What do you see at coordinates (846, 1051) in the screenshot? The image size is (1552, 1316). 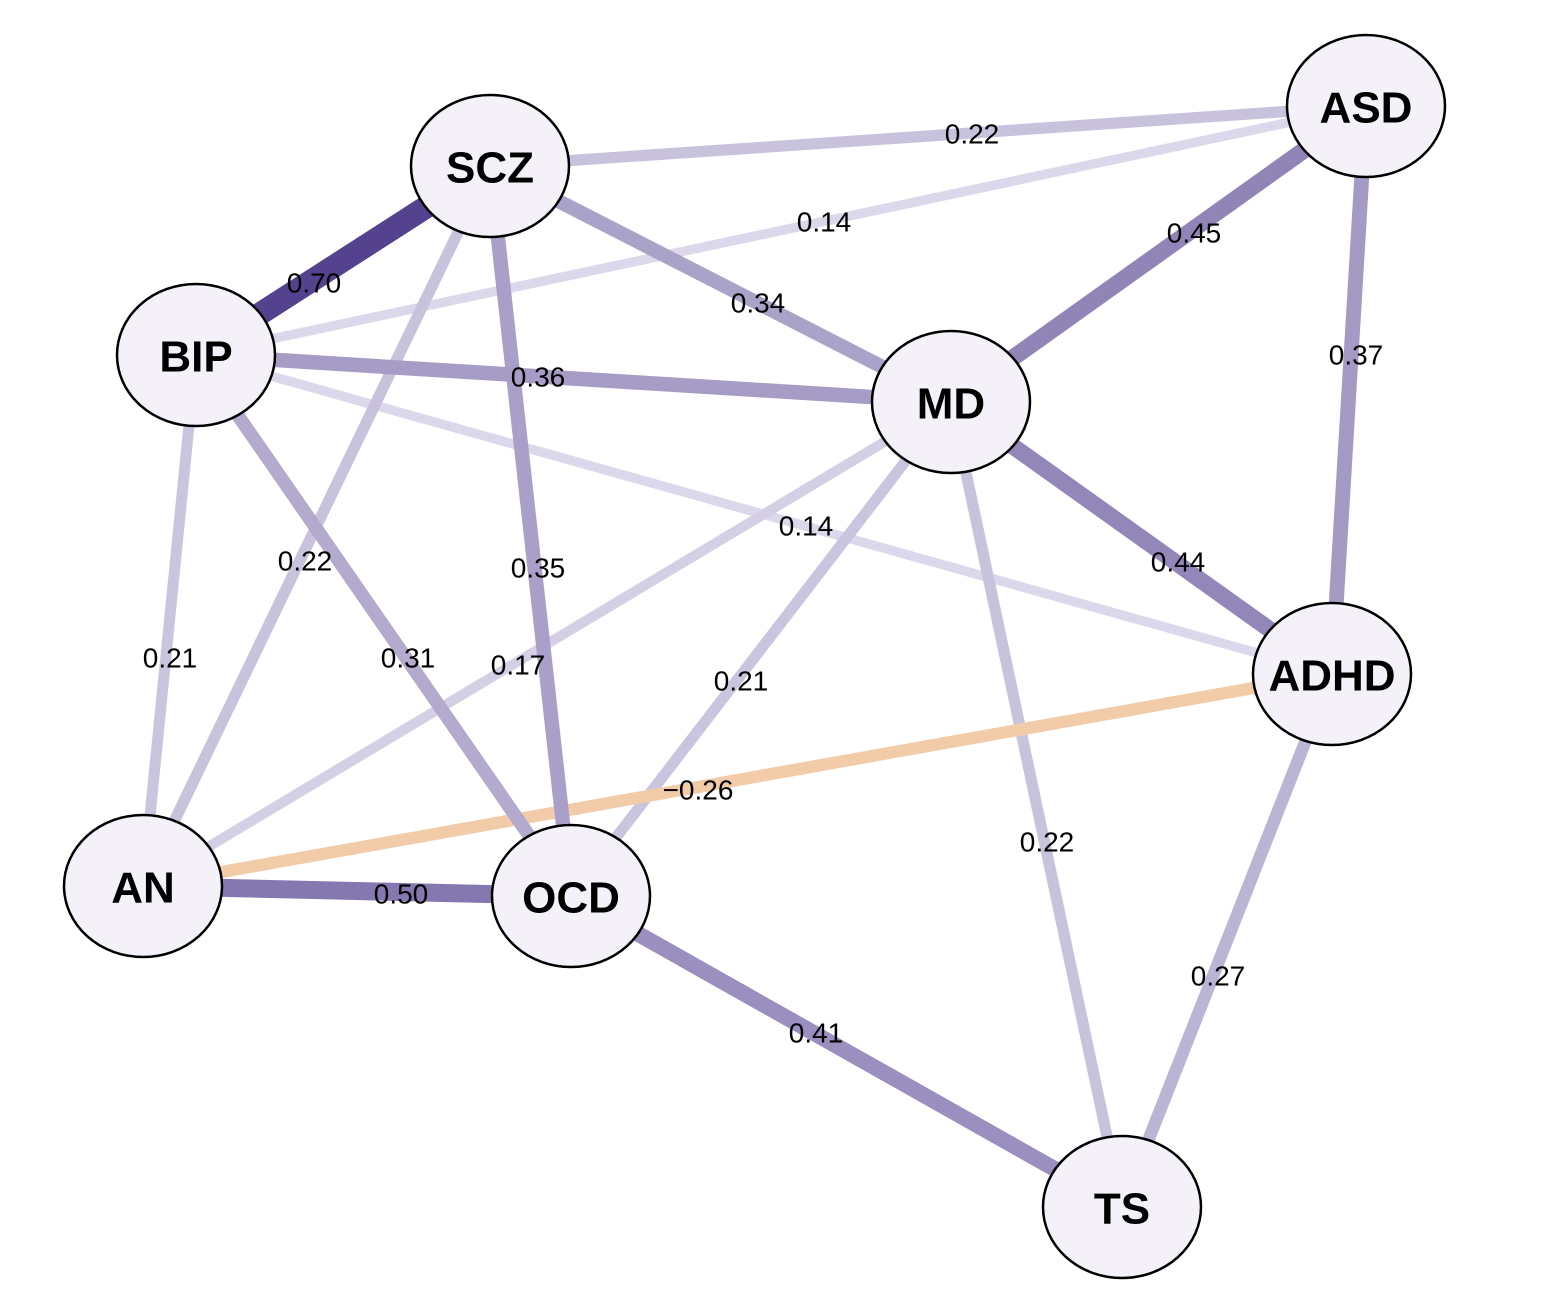 I see `edge-ocd-ts` at bounding box center [846, 1051].